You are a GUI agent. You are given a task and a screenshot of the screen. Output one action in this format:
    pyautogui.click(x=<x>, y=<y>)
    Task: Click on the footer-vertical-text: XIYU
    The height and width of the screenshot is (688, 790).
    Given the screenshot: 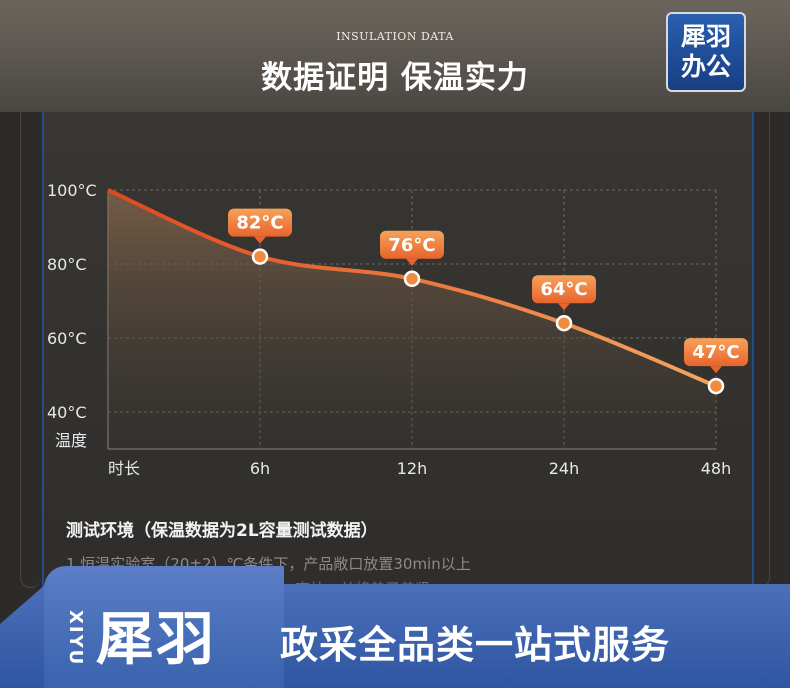 What is the action you would take?
    pyautogui.click(x=75, y=638)
    